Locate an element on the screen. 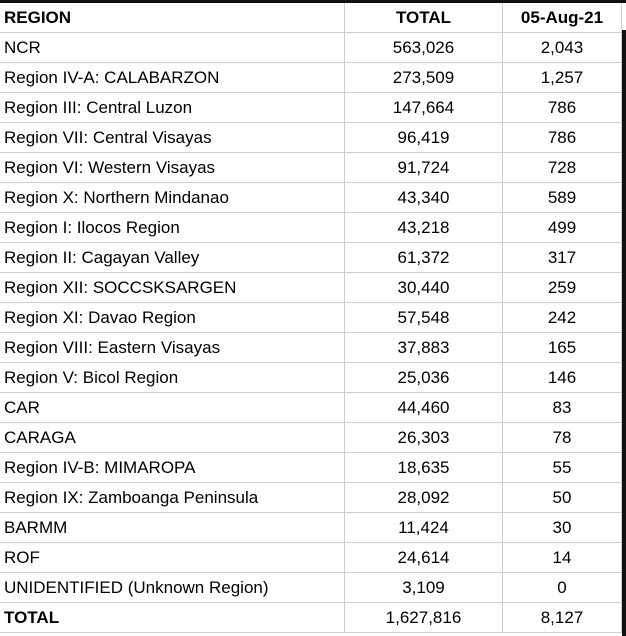 This screenshot has height=636, width=626. date-cell: 499 is located at coordinates (562, 227).